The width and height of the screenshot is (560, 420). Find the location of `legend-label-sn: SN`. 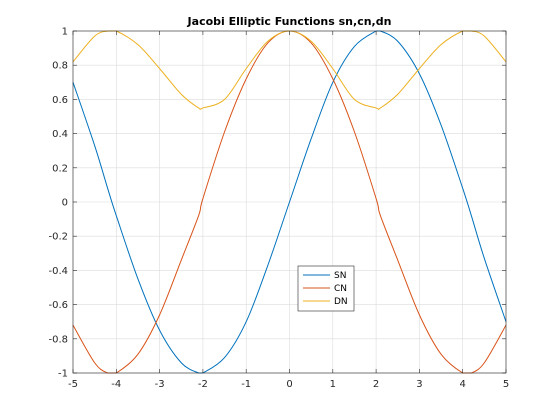

legend-label-sn: SN is located at coordinates (340, 276).